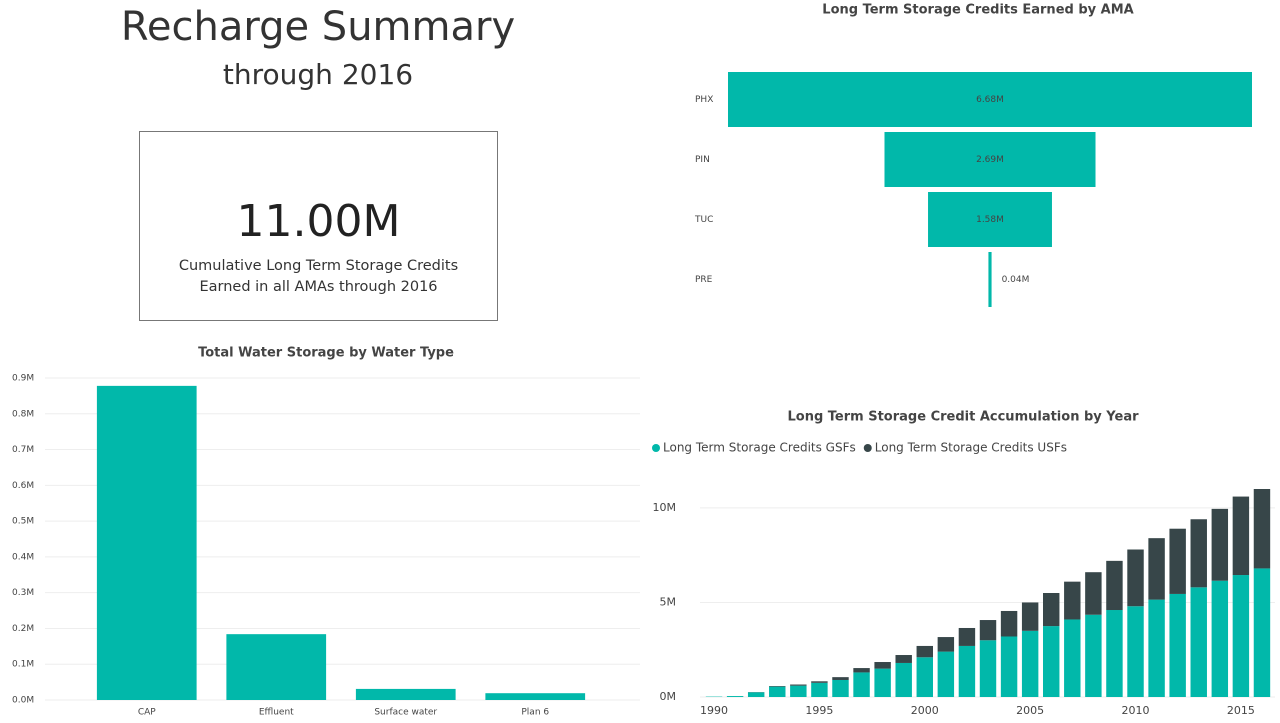 The height and width of the screenshot is (723, 1280). I want to click on y-tick-label: 0.2M, so click(23, 629).